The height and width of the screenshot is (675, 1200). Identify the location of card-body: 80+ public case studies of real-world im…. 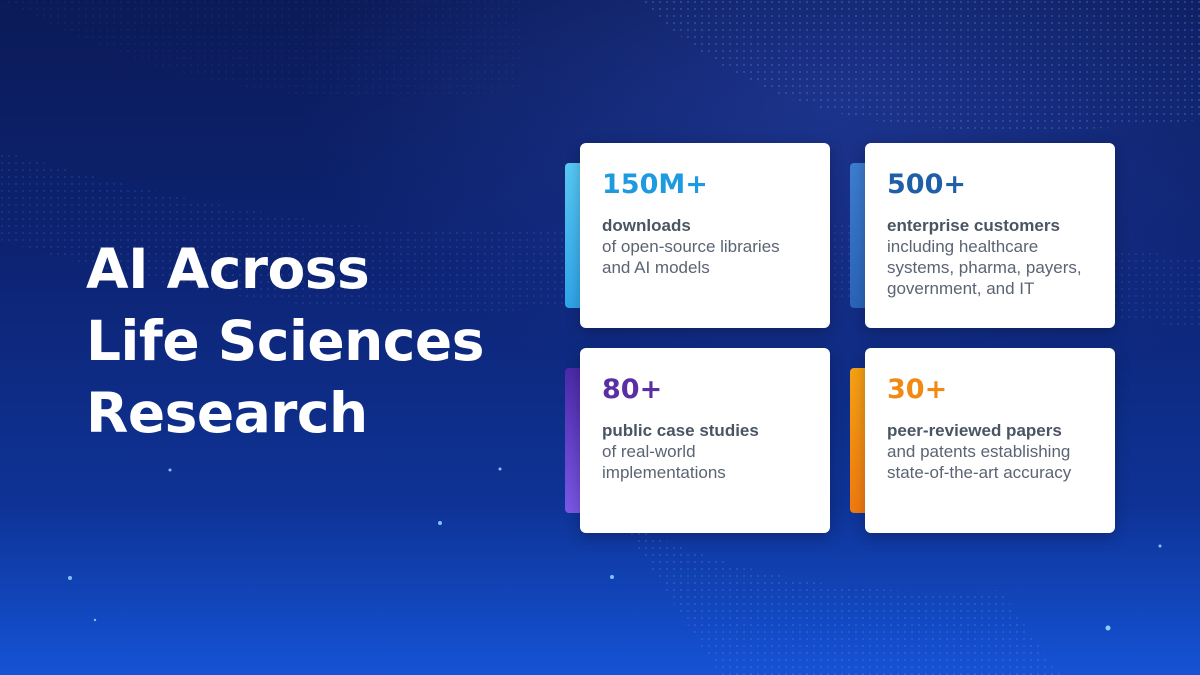
(705, 440).